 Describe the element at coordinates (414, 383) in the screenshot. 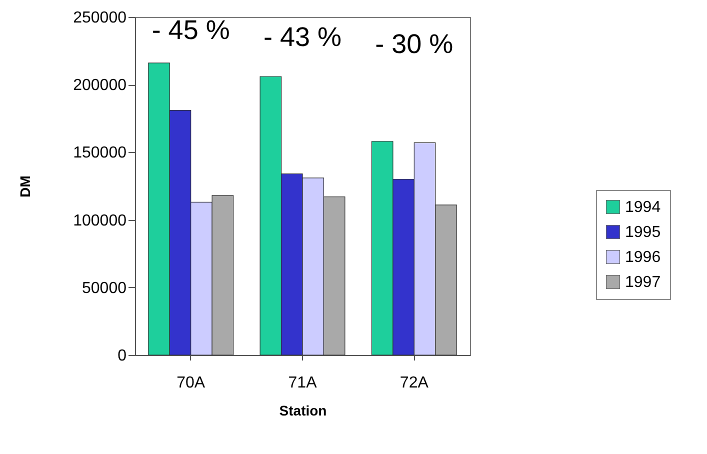

I see `x-tick-label: 72A` at that location.